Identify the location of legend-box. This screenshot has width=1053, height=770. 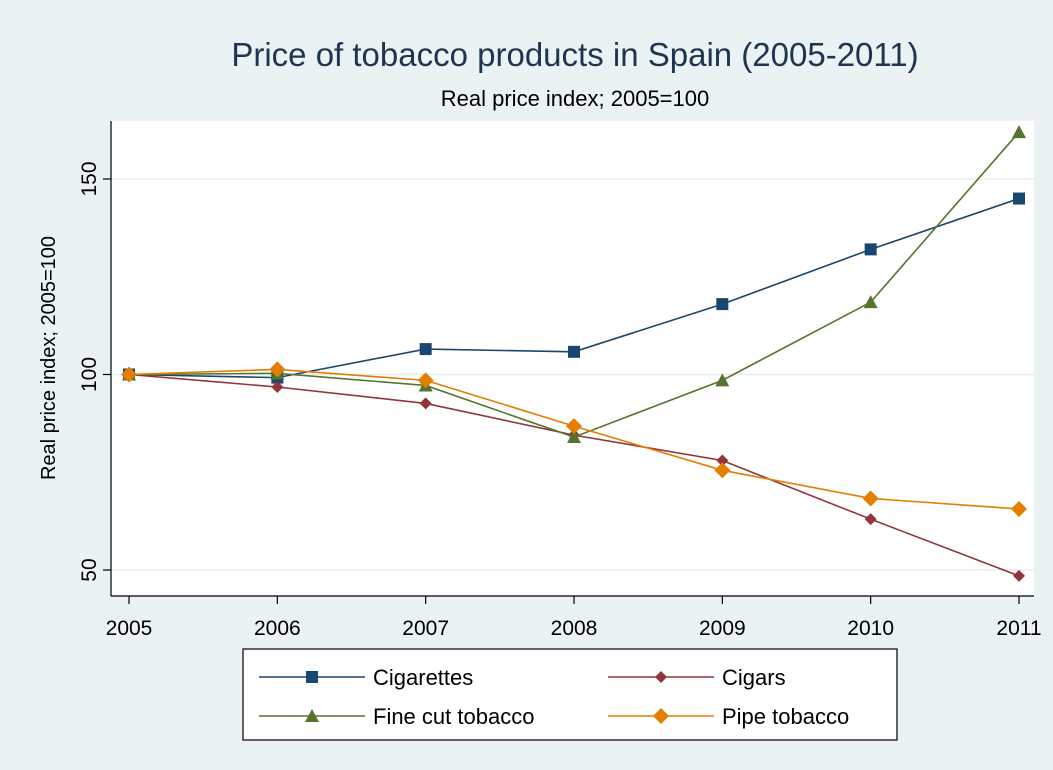
(570, 694).